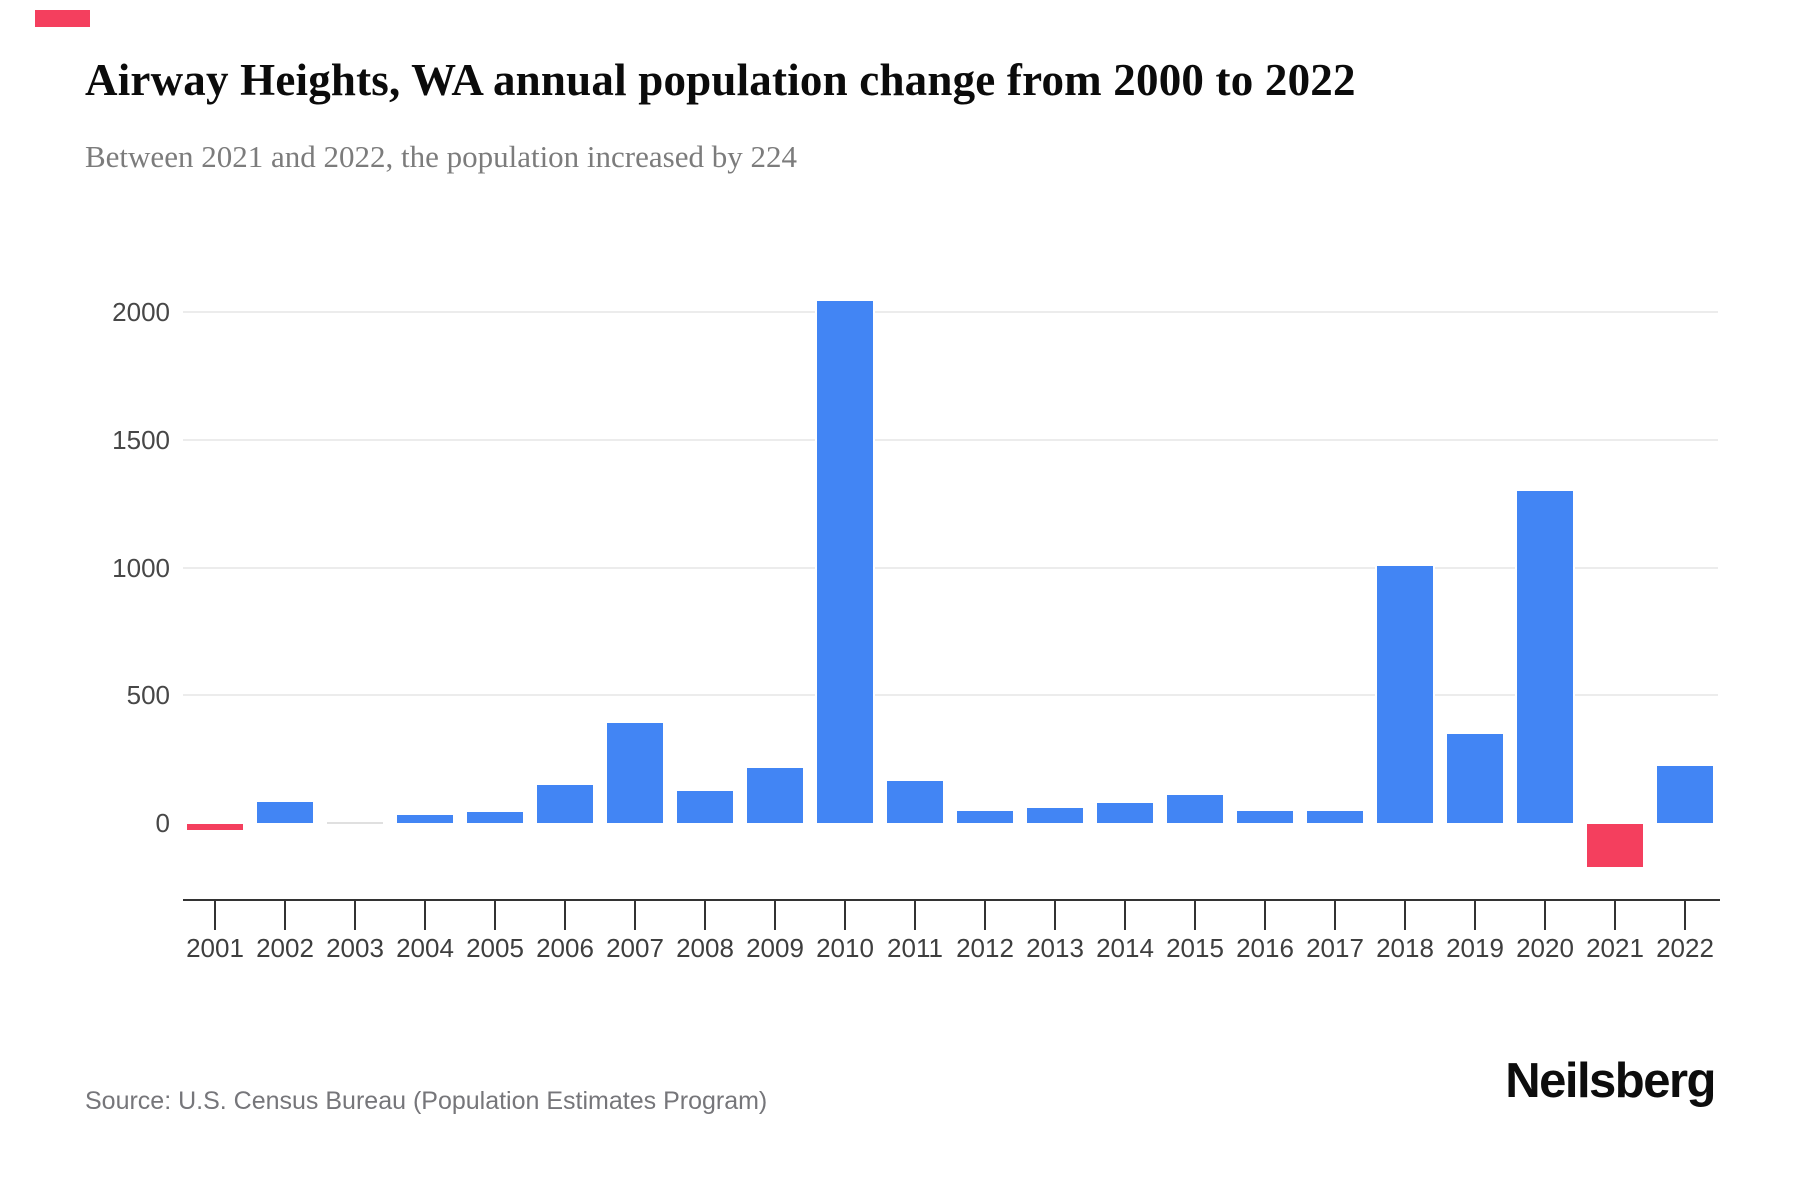 The image size is (1800, 1200). Describe the element at coordinates (1195, 915) in the screenshot. I see `x-tick-2015` at that location.